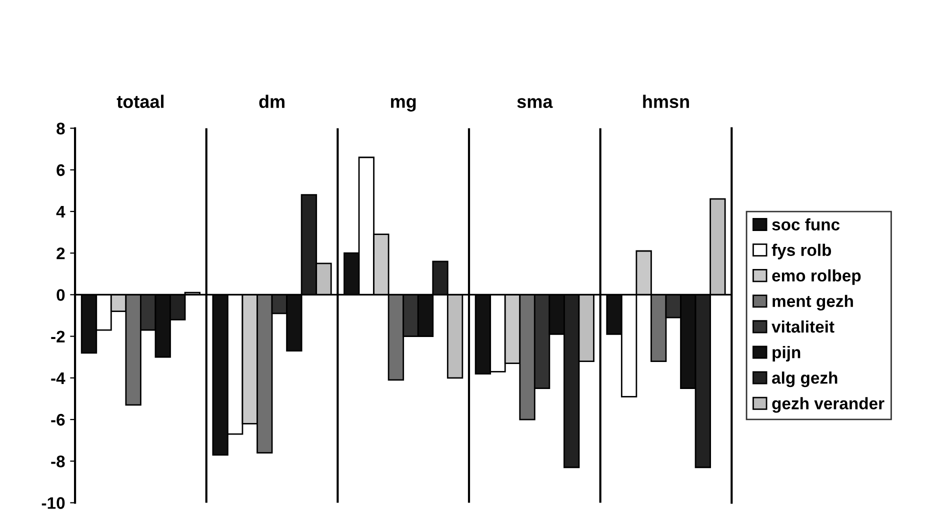 The height and width of the screenshot is (513, 938). What do you see at coordinates (271, 101) in the screenshot?
I see `x-tick-label: dm` at bounding box center [271, 101].